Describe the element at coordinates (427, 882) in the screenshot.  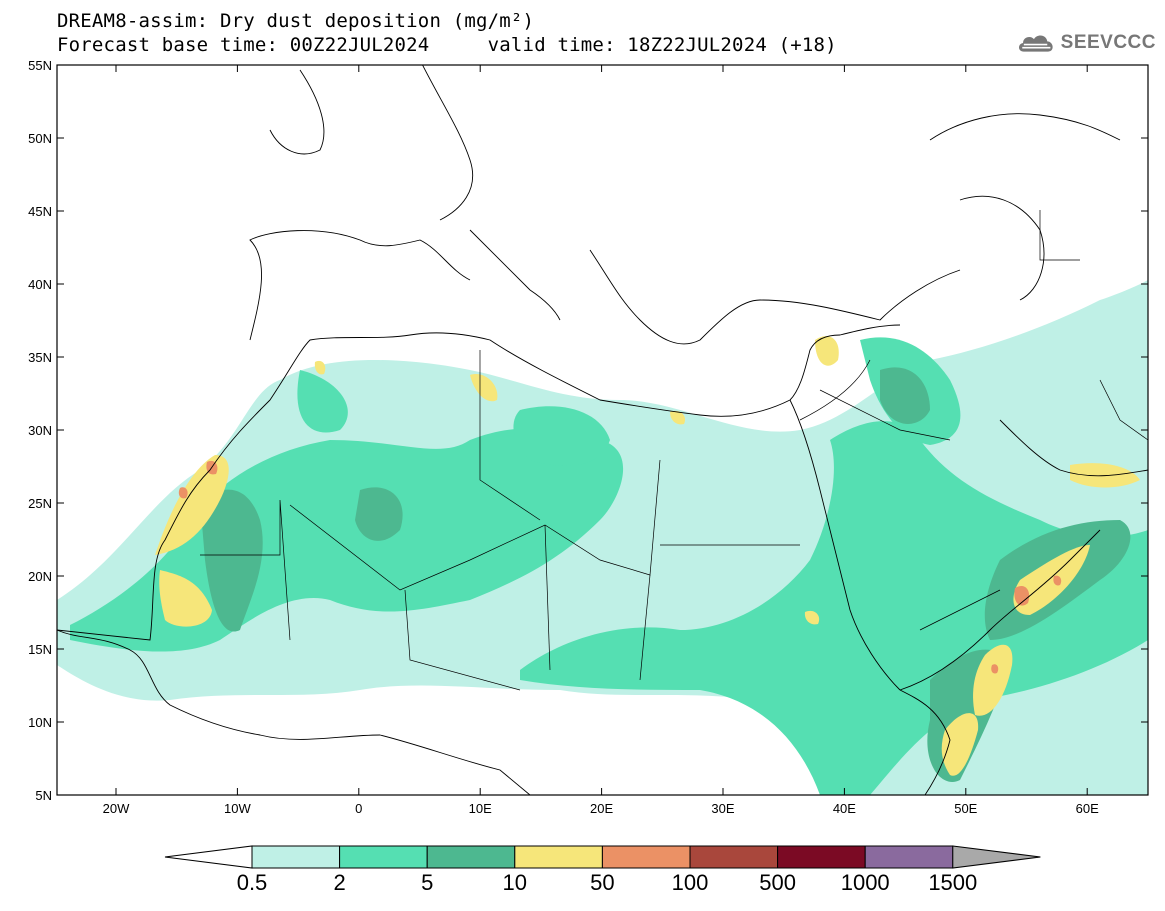
I see `colorbar-label: 5` at that location.